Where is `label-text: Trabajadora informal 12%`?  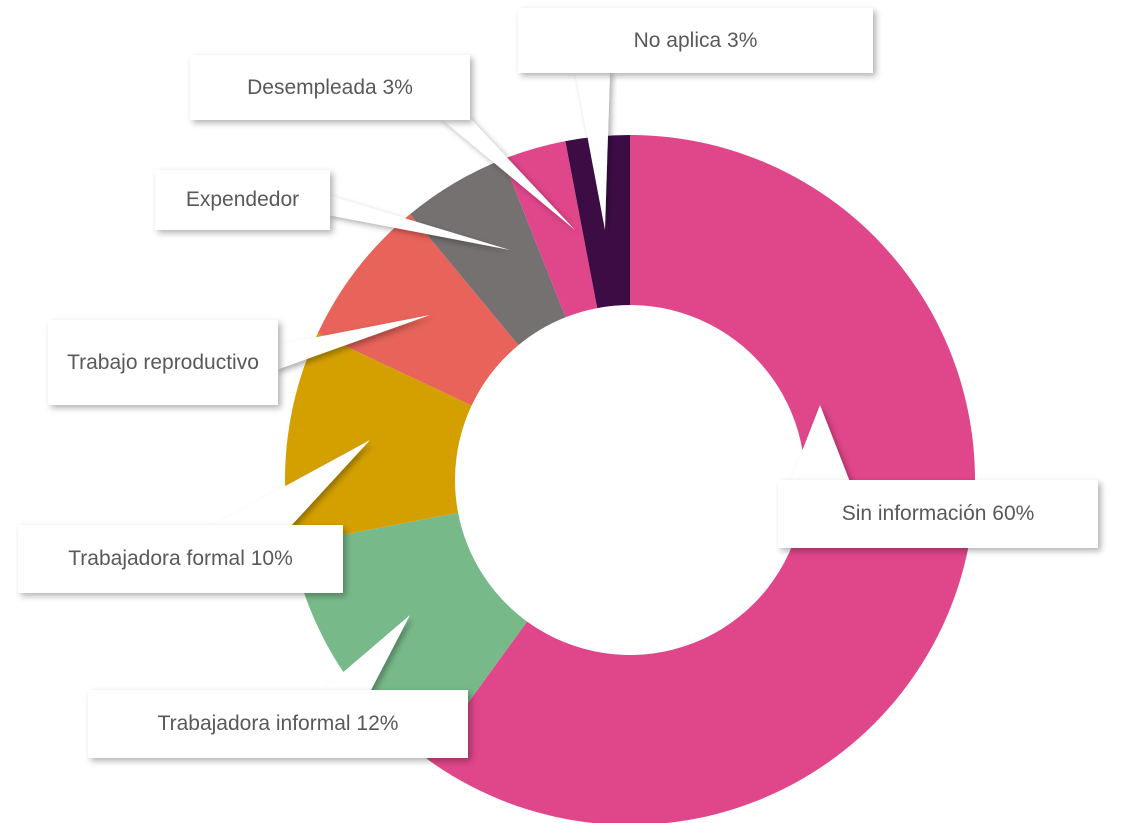
label-text: Trabajadora informal 12% is located at coordinates (278, 724).